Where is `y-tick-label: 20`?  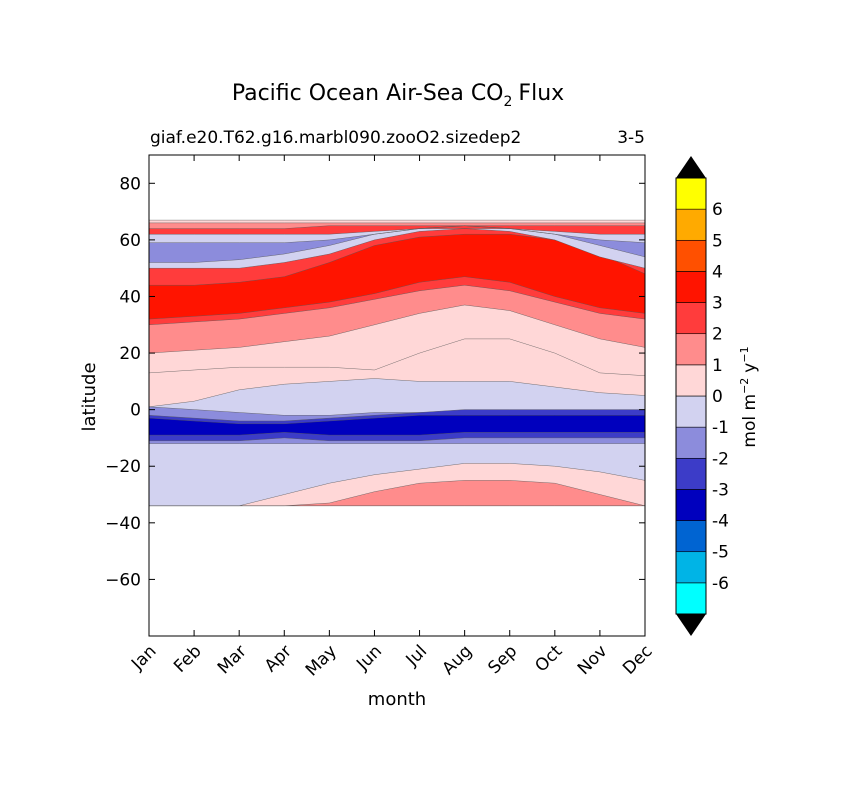
y-tick-label: 20 is located at coordinates (130, 354).